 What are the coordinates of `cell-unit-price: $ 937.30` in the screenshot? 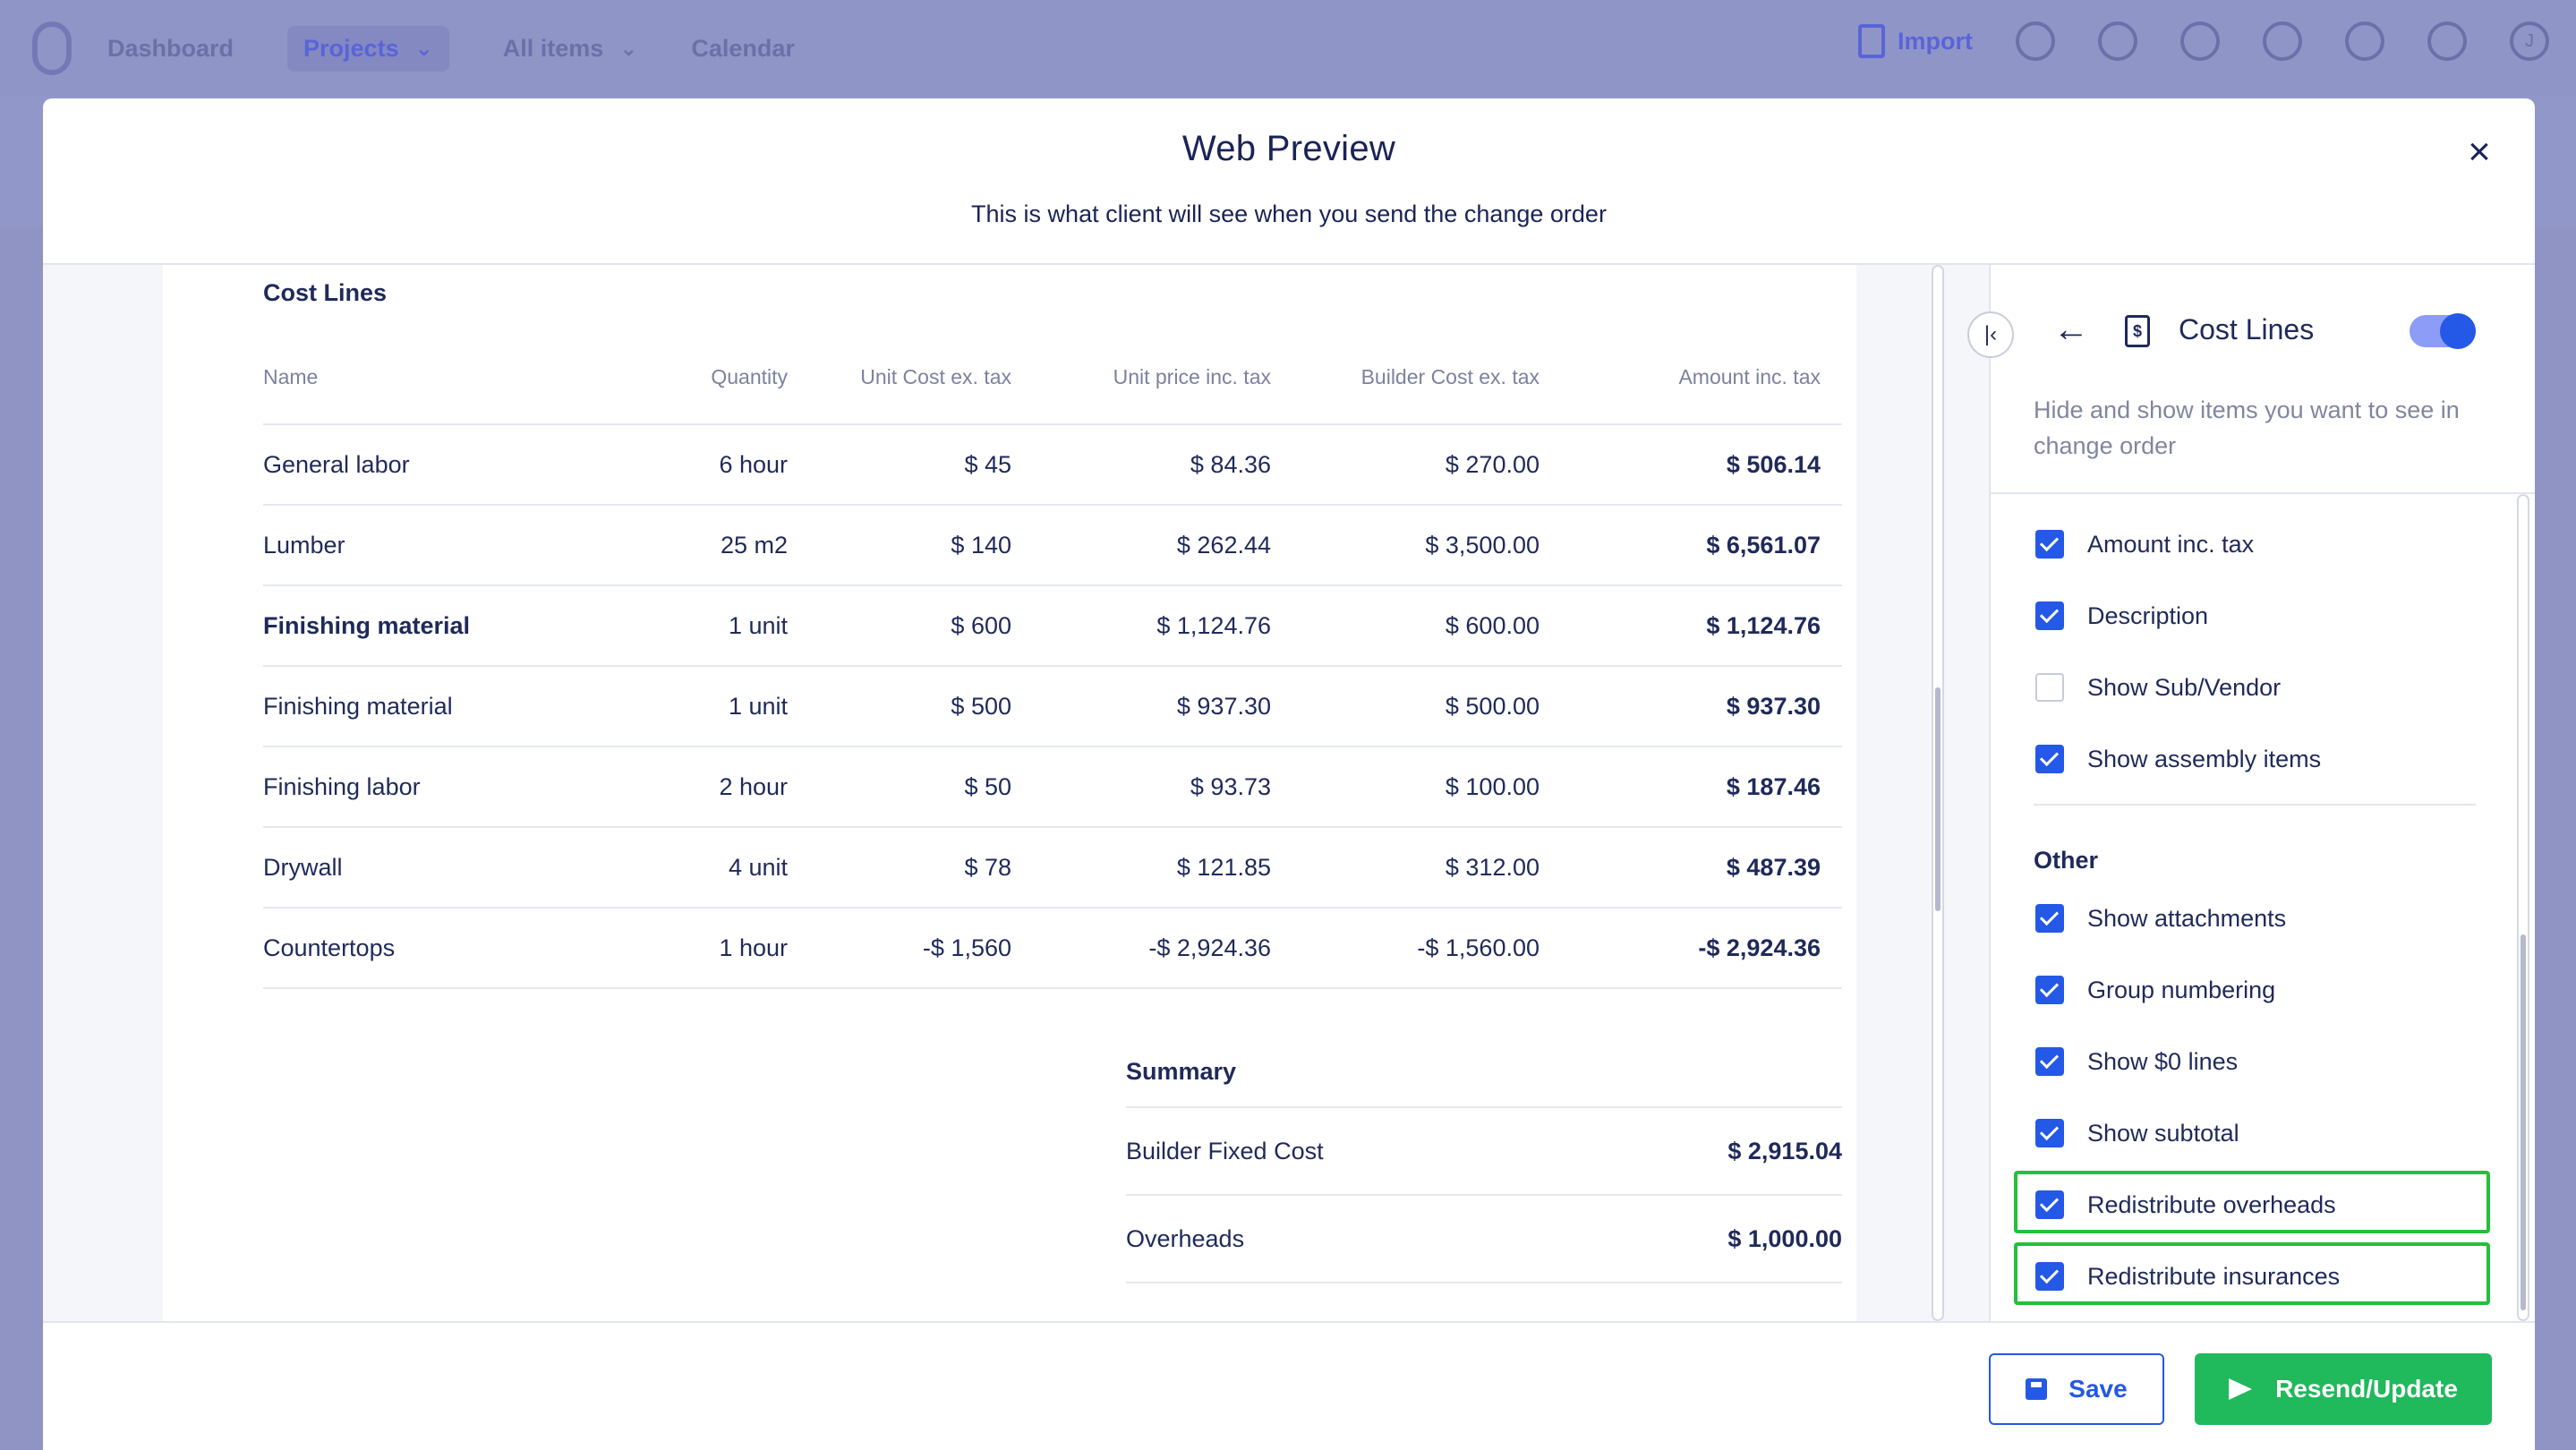 It's located at (1162, 706).